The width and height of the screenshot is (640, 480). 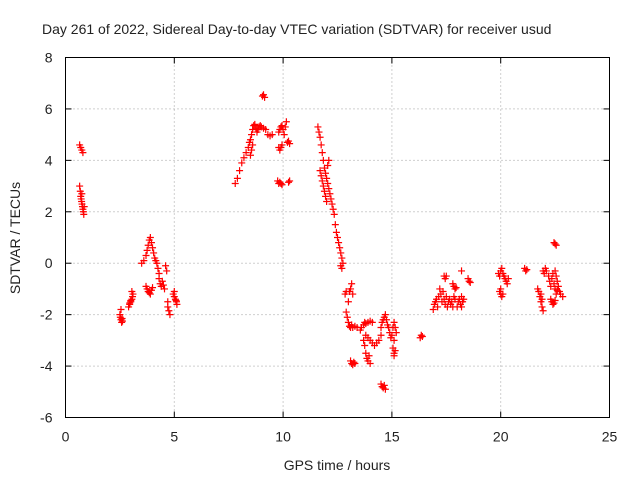 I want to click on y-tick-label: -4, so click(x=46, y=366).